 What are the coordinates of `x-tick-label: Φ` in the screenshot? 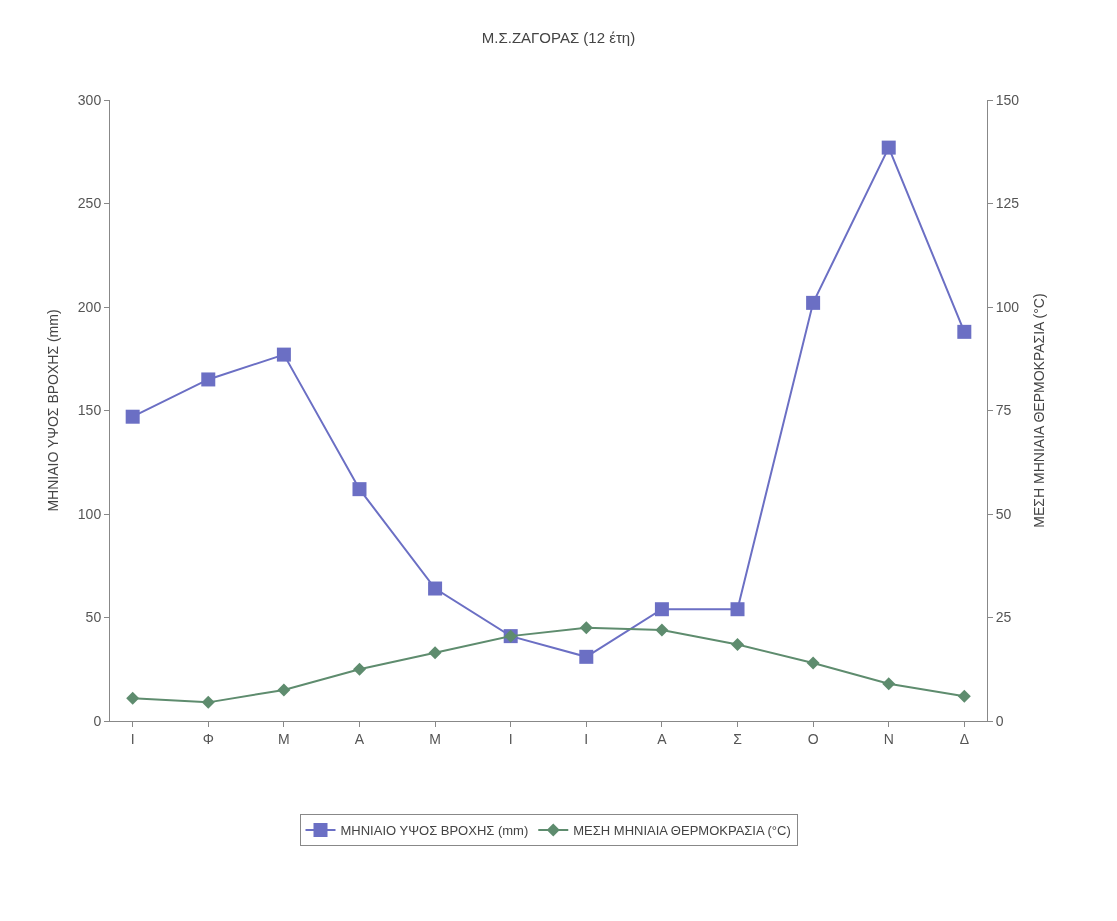 It's located at (208, 738).